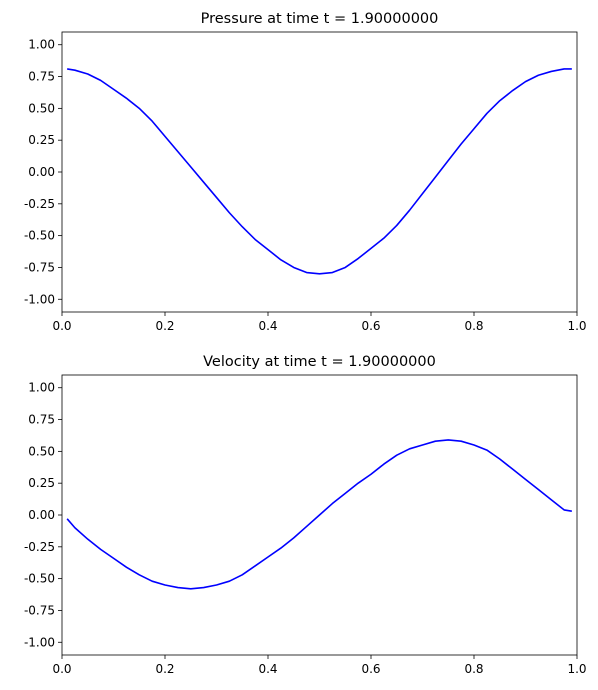 This screenshot has width=598, height=690. Describe the element at coordinates (41, 77) in the screenshot. I see `pressure-y-tick-label: 0.75` at that location.